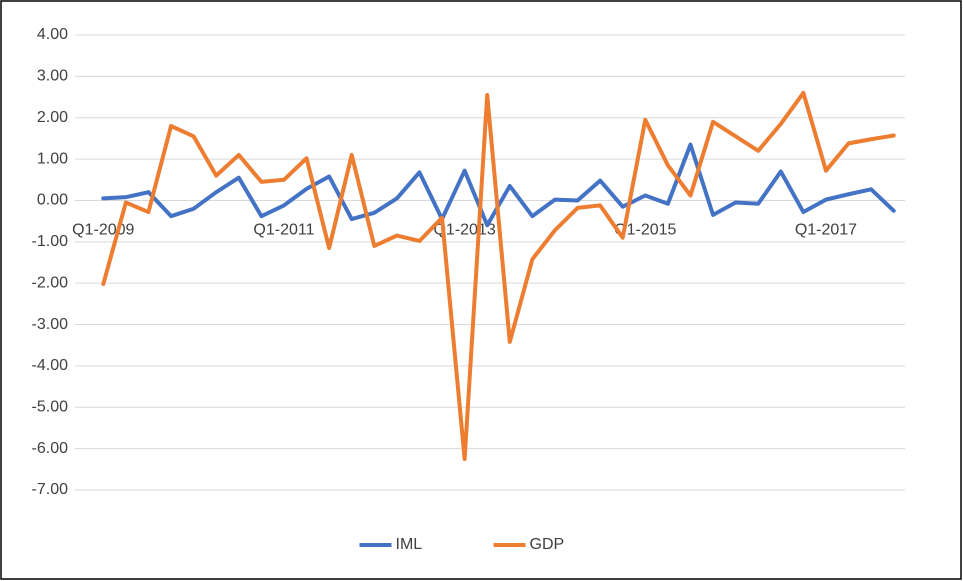 This screenshot has width=963, height=581. What do you see at coordinates (283, 230) in the screenshot?
I see `x-tick-label: Q1-2011` at bounding box center [283, 230].